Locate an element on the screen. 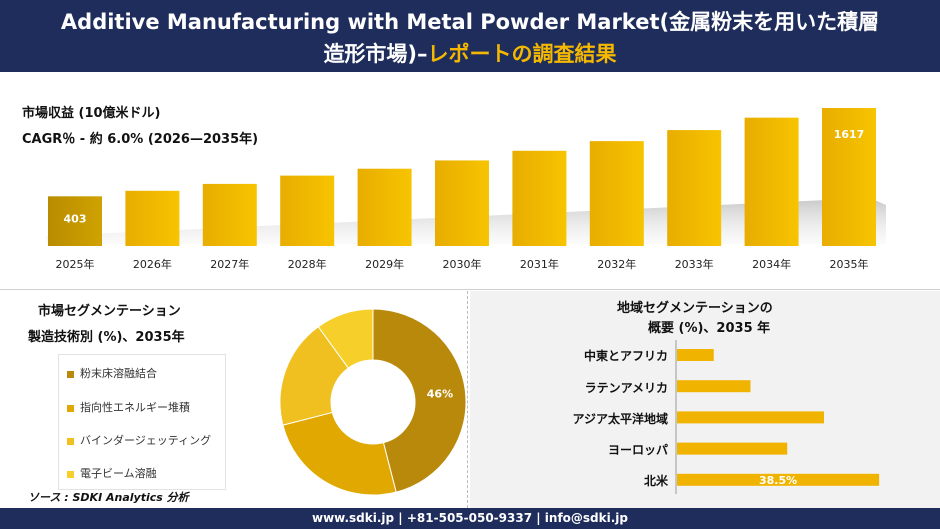 Image resolution: width=940 pixels, height=529 pixels. region-label: 北米 is located at coordinates (655, 481).